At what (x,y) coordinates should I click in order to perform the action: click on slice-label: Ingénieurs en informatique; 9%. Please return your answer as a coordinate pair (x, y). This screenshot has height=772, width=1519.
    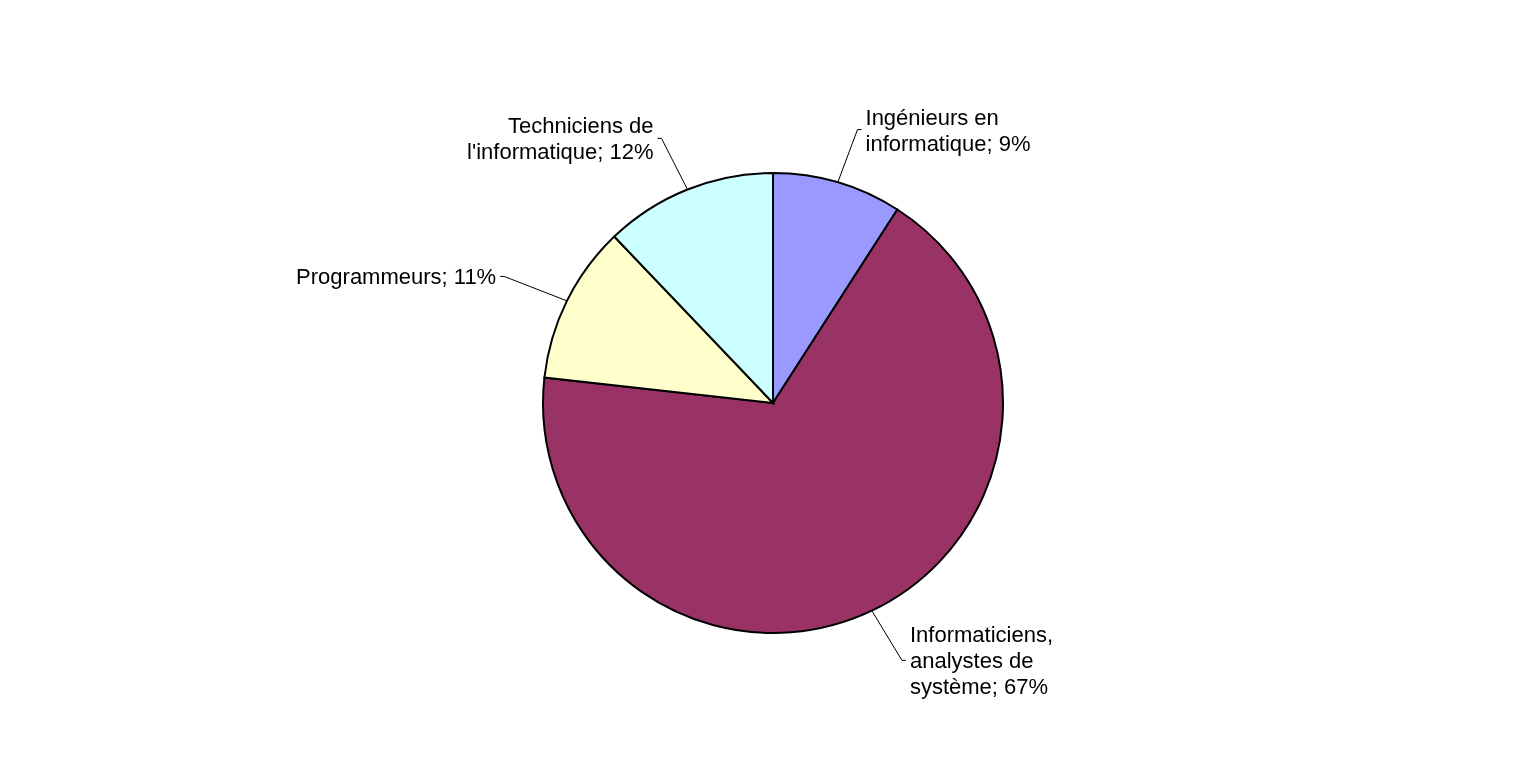
    Looking at the image, I should click on (948, 130).